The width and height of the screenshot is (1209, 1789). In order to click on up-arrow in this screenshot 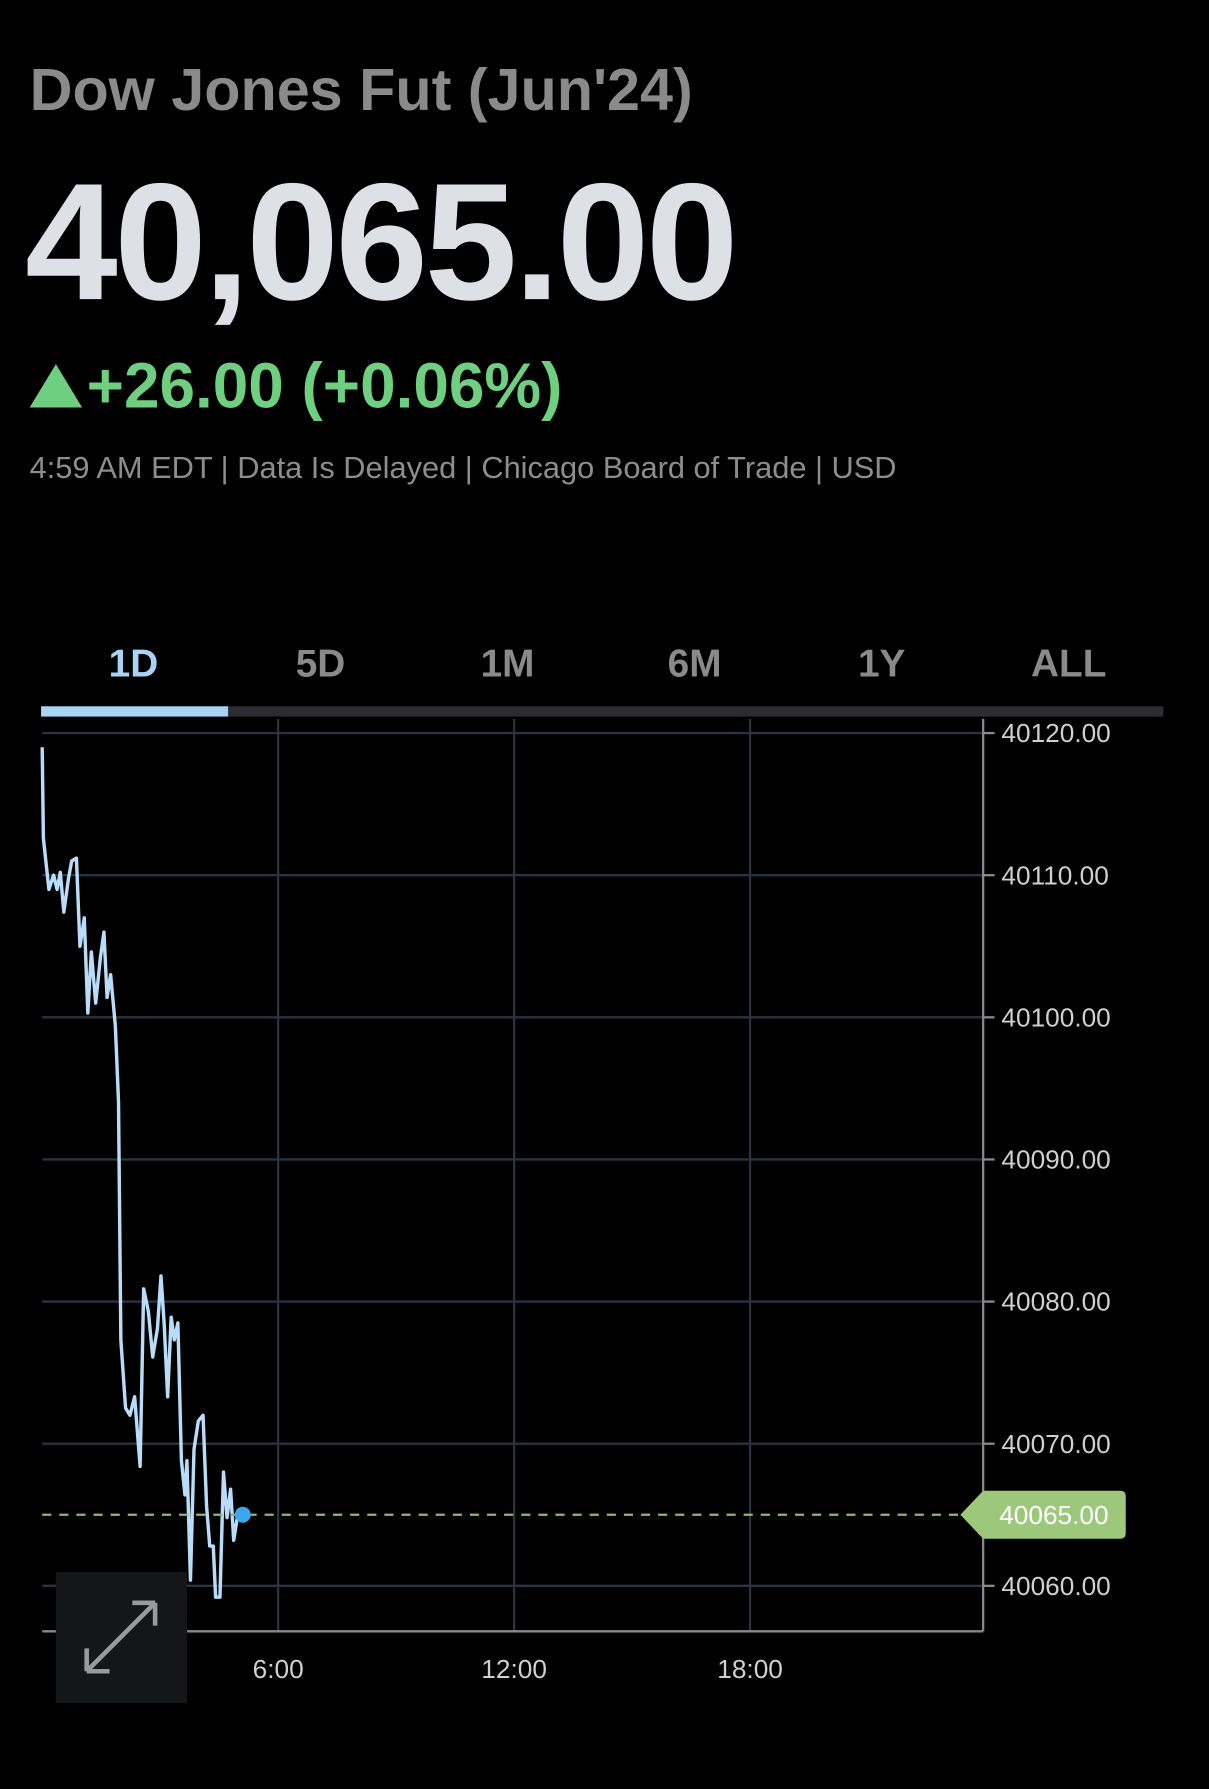, I will do `click(56, 386)`.